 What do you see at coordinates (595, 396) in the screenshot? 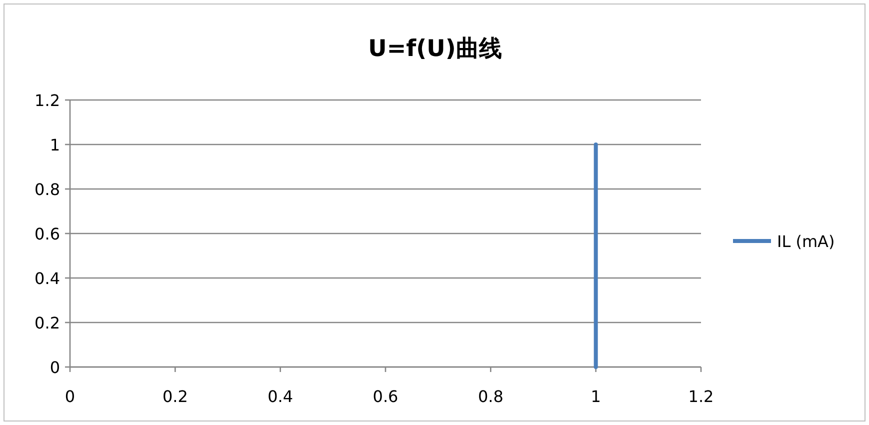
I see `x-tick-label: 1` at bounding box center [595, 396].